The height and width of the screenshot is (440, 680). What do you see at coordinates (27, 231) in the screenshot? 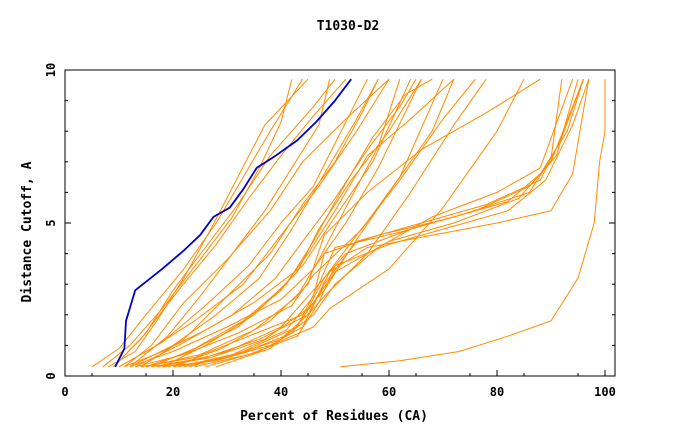
I see `y-axis-label: Distance Cutoff, A` at bounding box center [27, 231].